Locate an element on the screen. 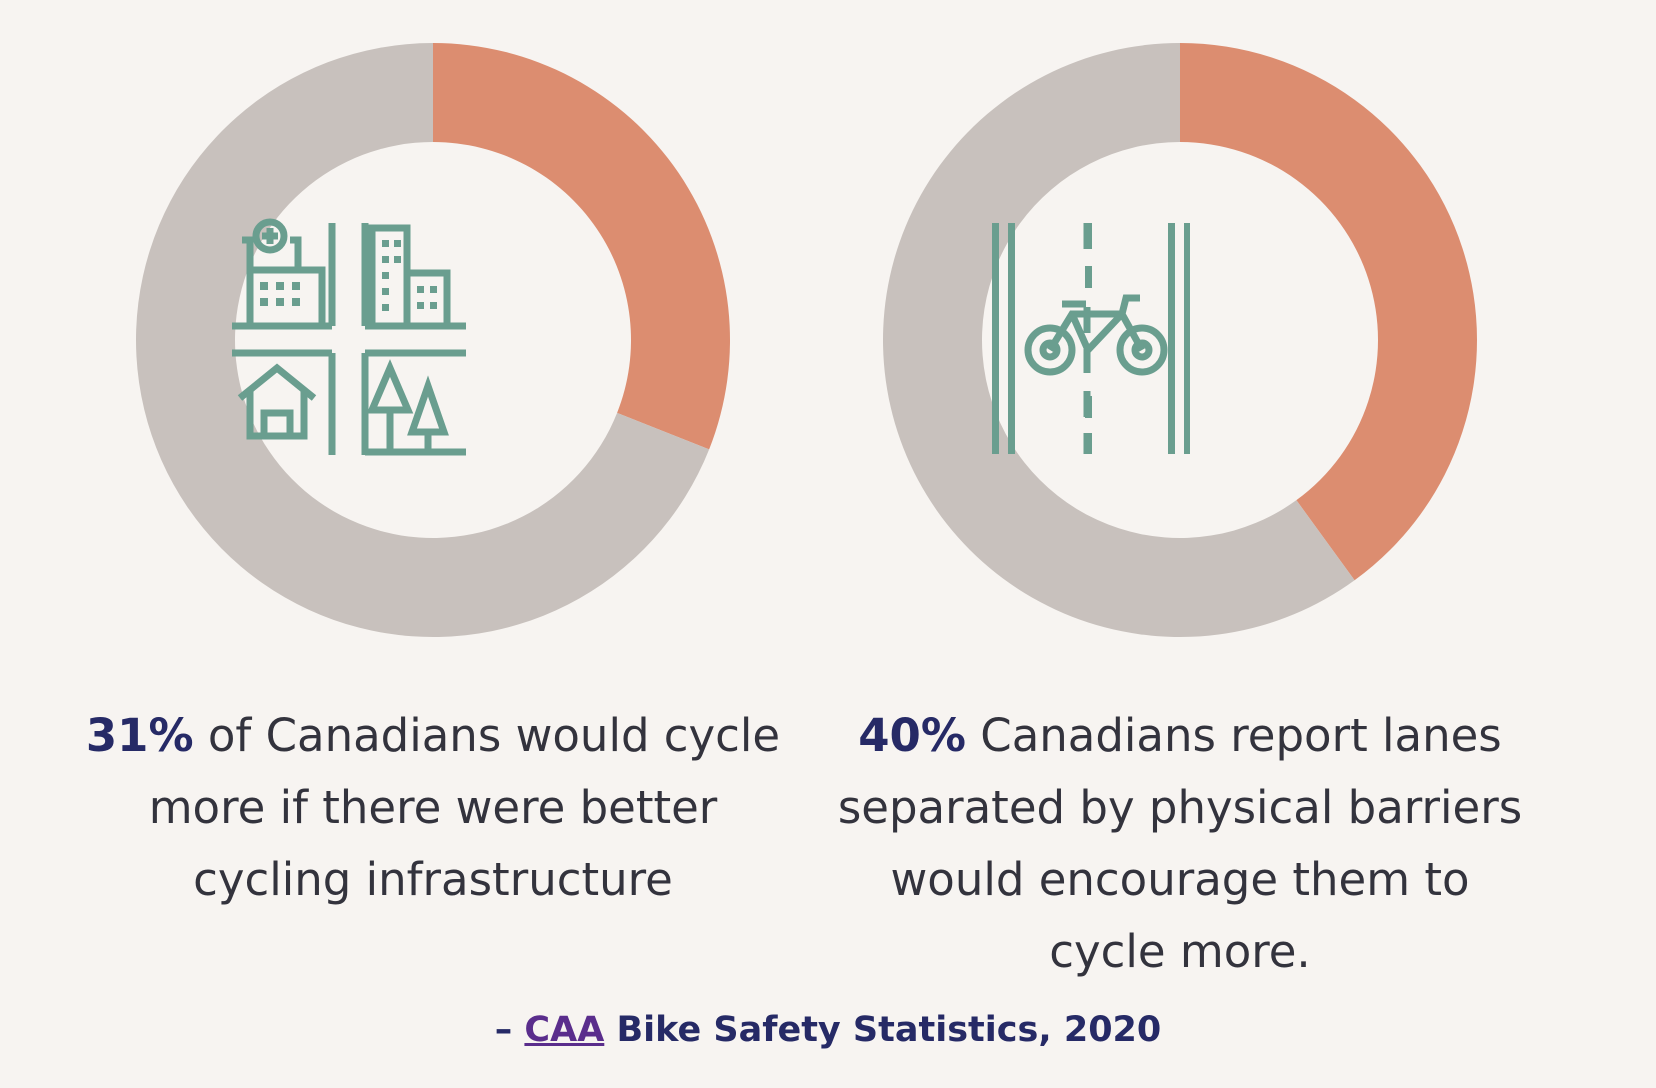 This screenshot has height=1088, width=1656. caption-highlight: 31% is located at coordinates (139, 735).